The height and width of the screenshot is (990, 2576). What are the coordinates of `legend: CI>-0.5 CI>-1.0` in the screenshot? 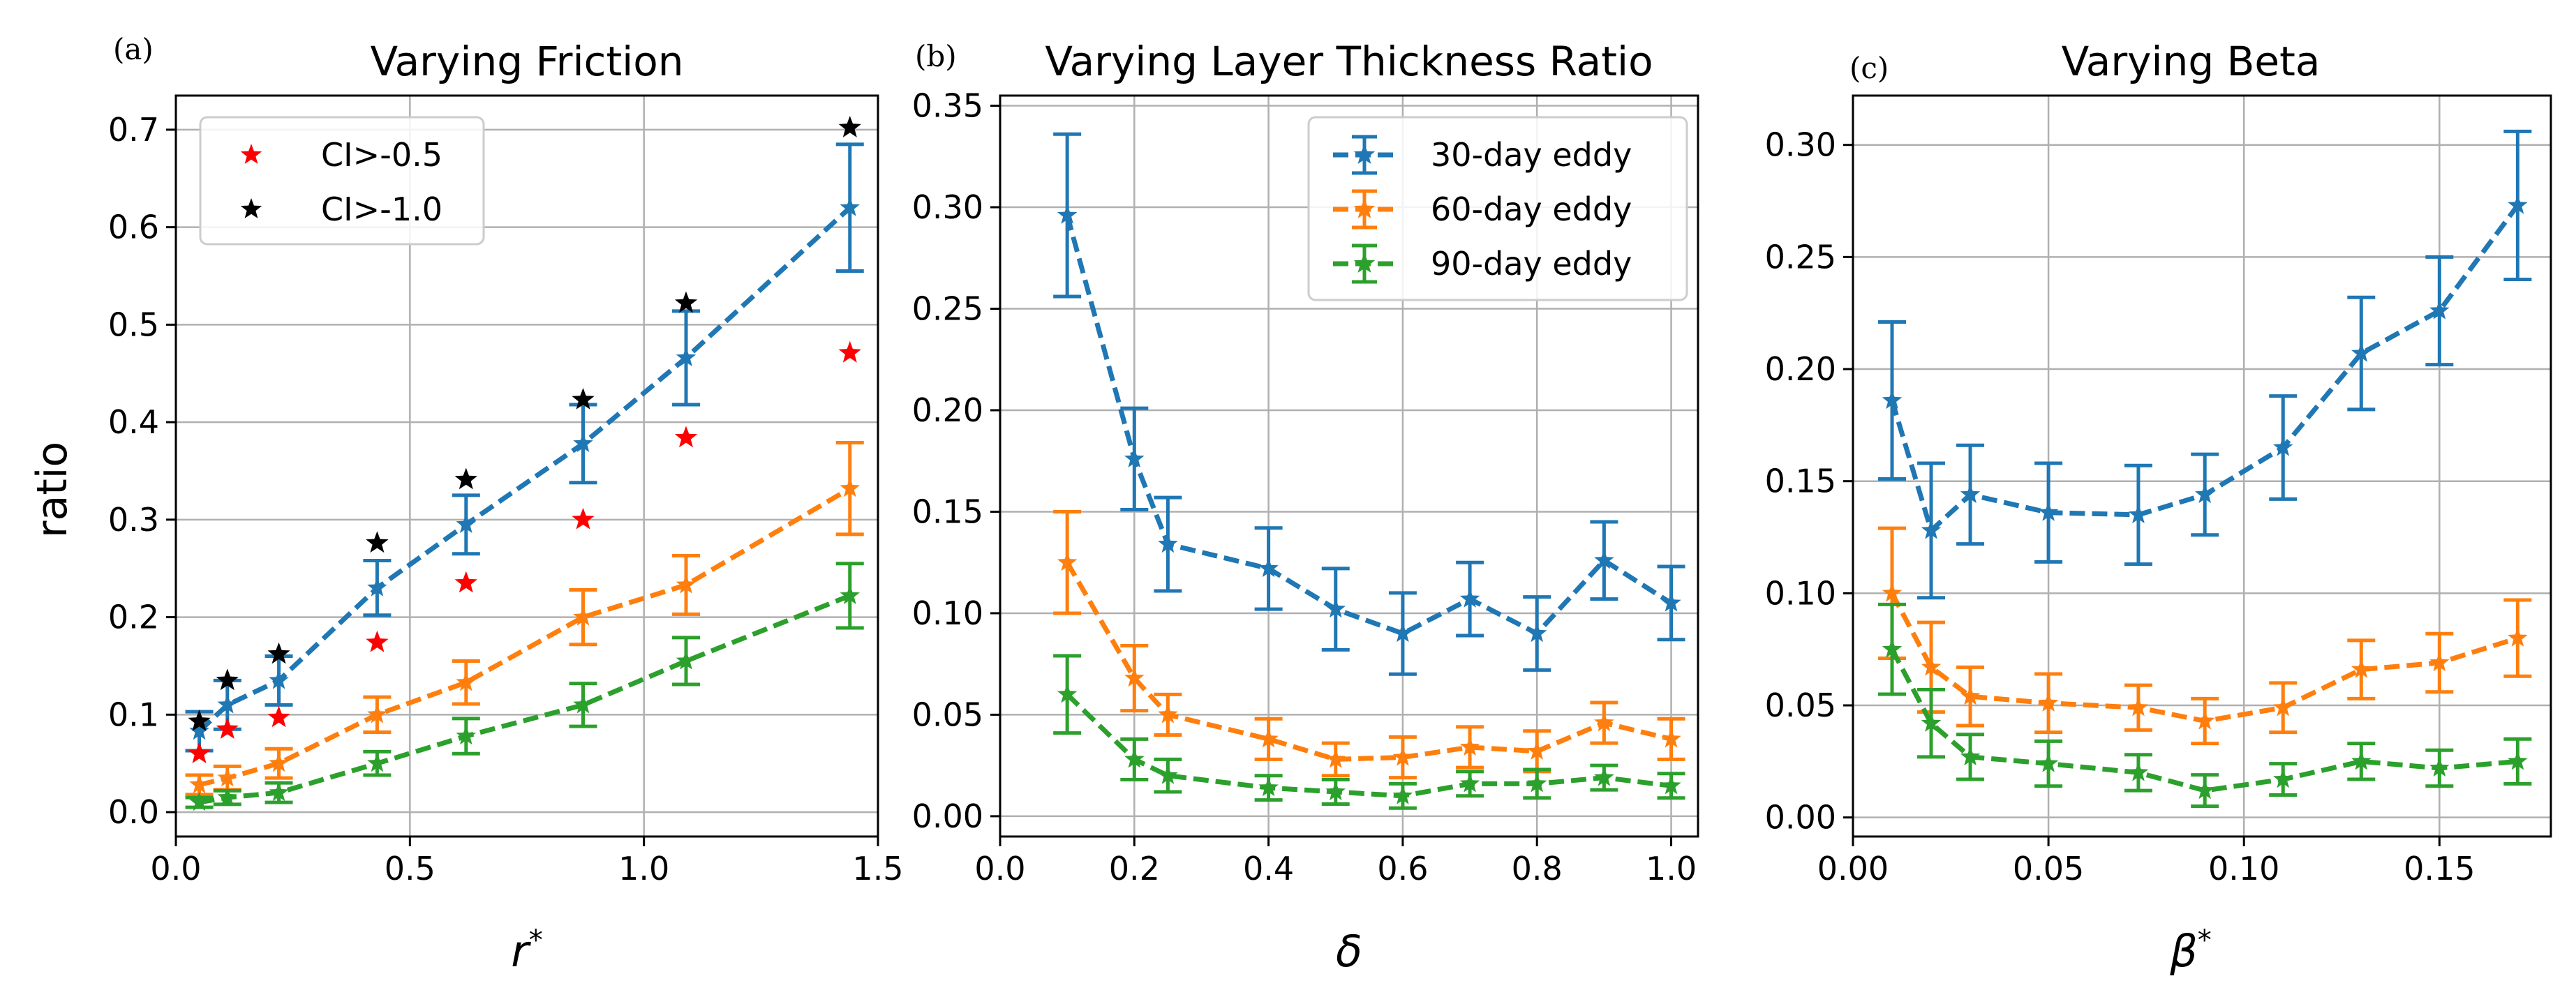 It's located at (342, 181).